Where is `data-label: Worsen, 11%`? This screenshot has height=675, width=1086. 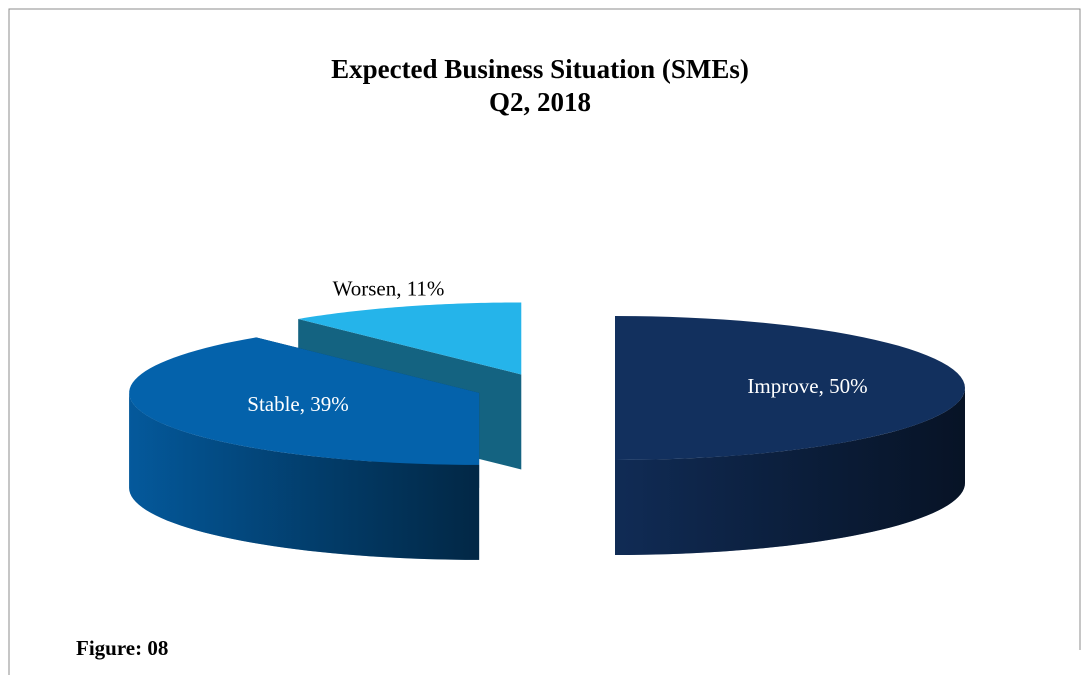 data-label: Worsen, 11% is located at coordinates (389, 288).